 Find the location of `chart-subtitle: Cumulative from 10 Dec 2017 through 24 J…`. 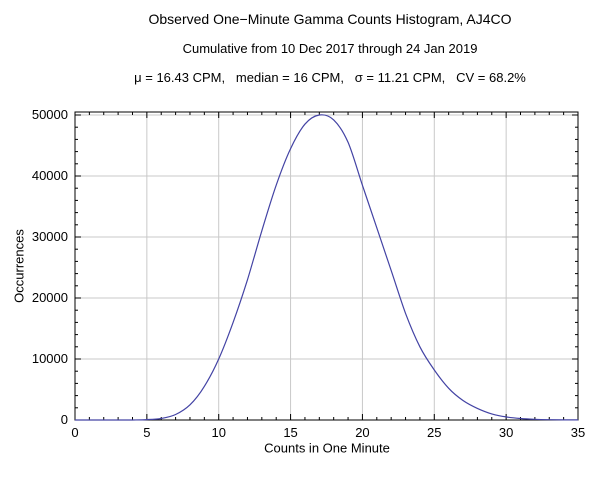

chart-subtitle: Cumulative from 10 Dec 2017 through 24 J… is located at coordinates (330, 48).